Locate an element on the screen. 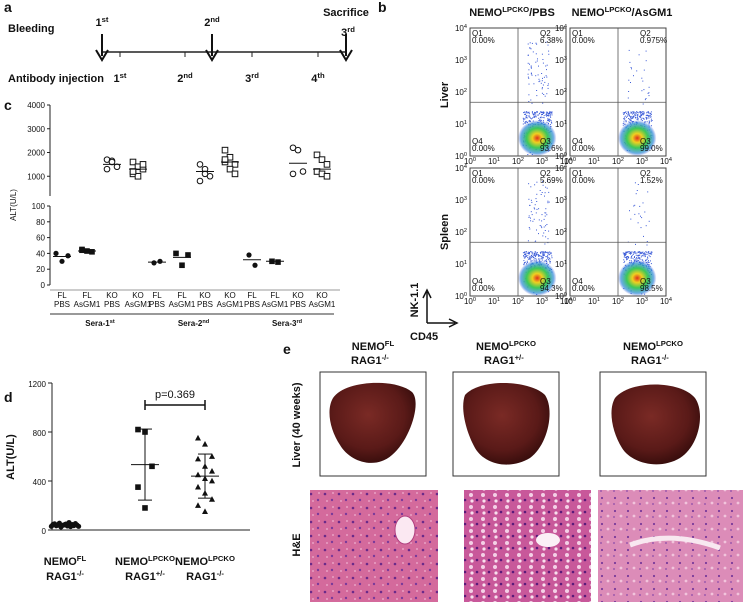  x-tick-label-sup: 0 is located at coordinates (574, 160).